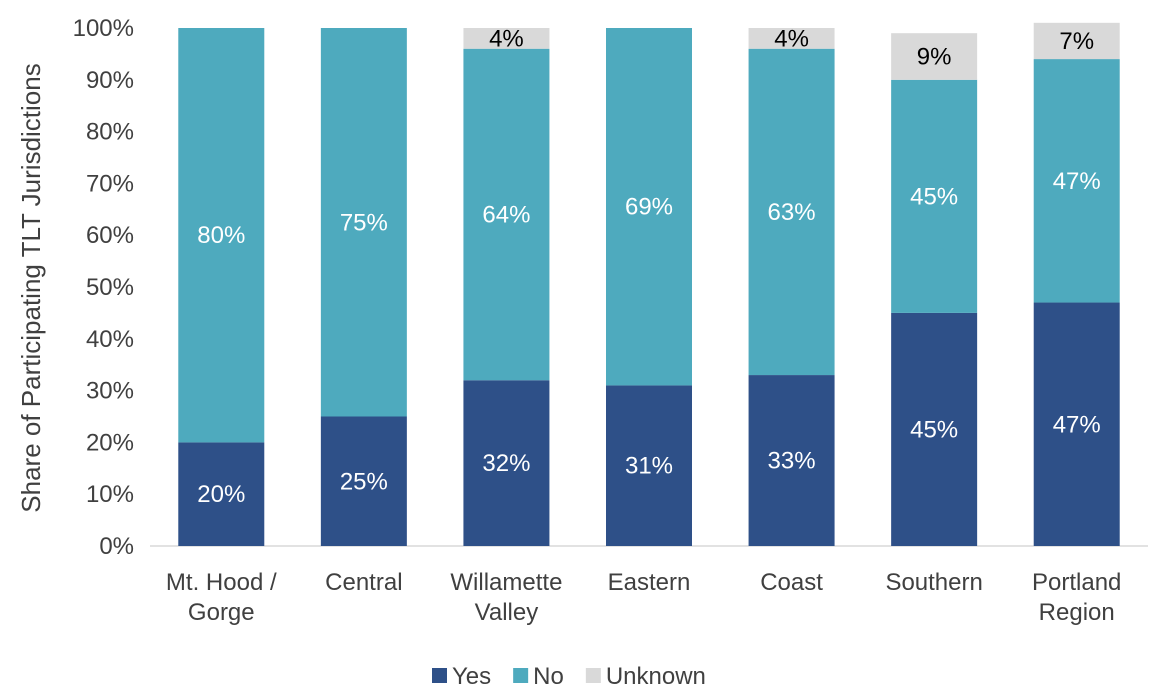  What do you see at coordinates (110, 442) in the screenshot?
I see `y-tick-label: 20%` at bounding box center [110, 442].